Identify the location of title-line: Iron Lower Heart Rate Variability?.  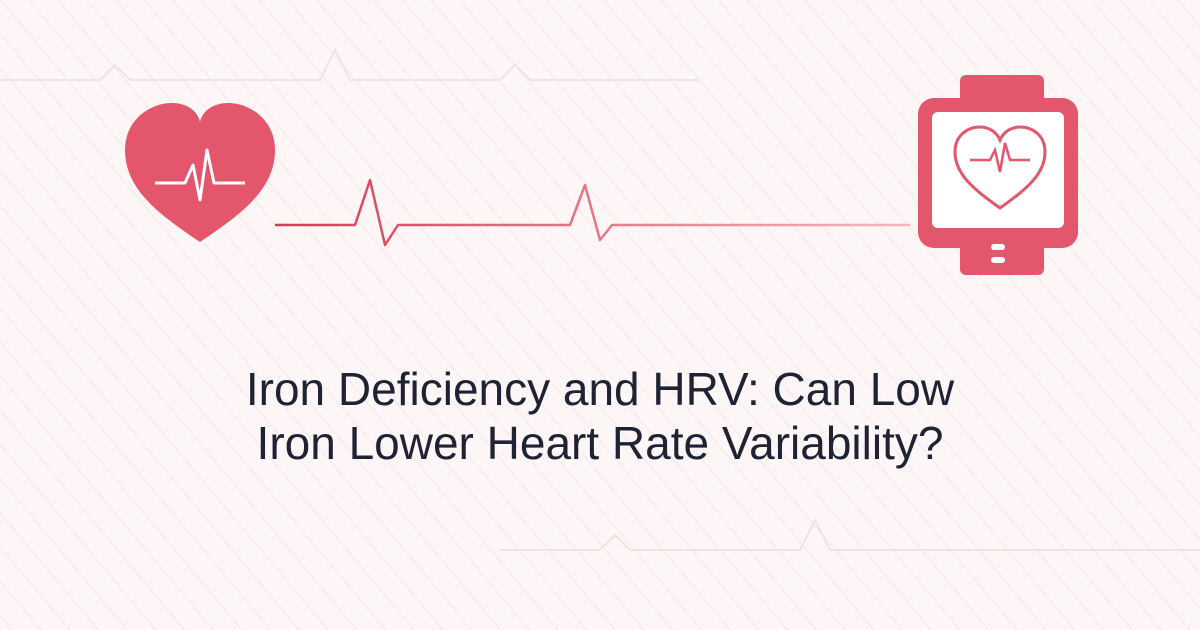
(600, 443).